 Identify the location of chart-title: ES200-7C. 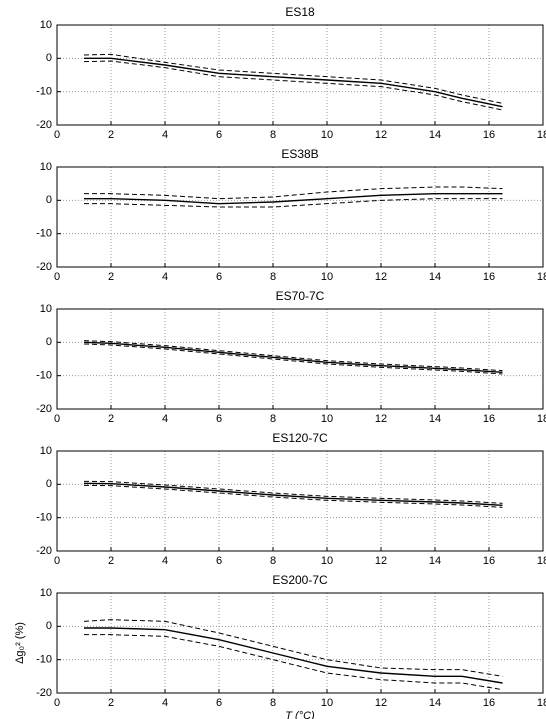
(300, 580).